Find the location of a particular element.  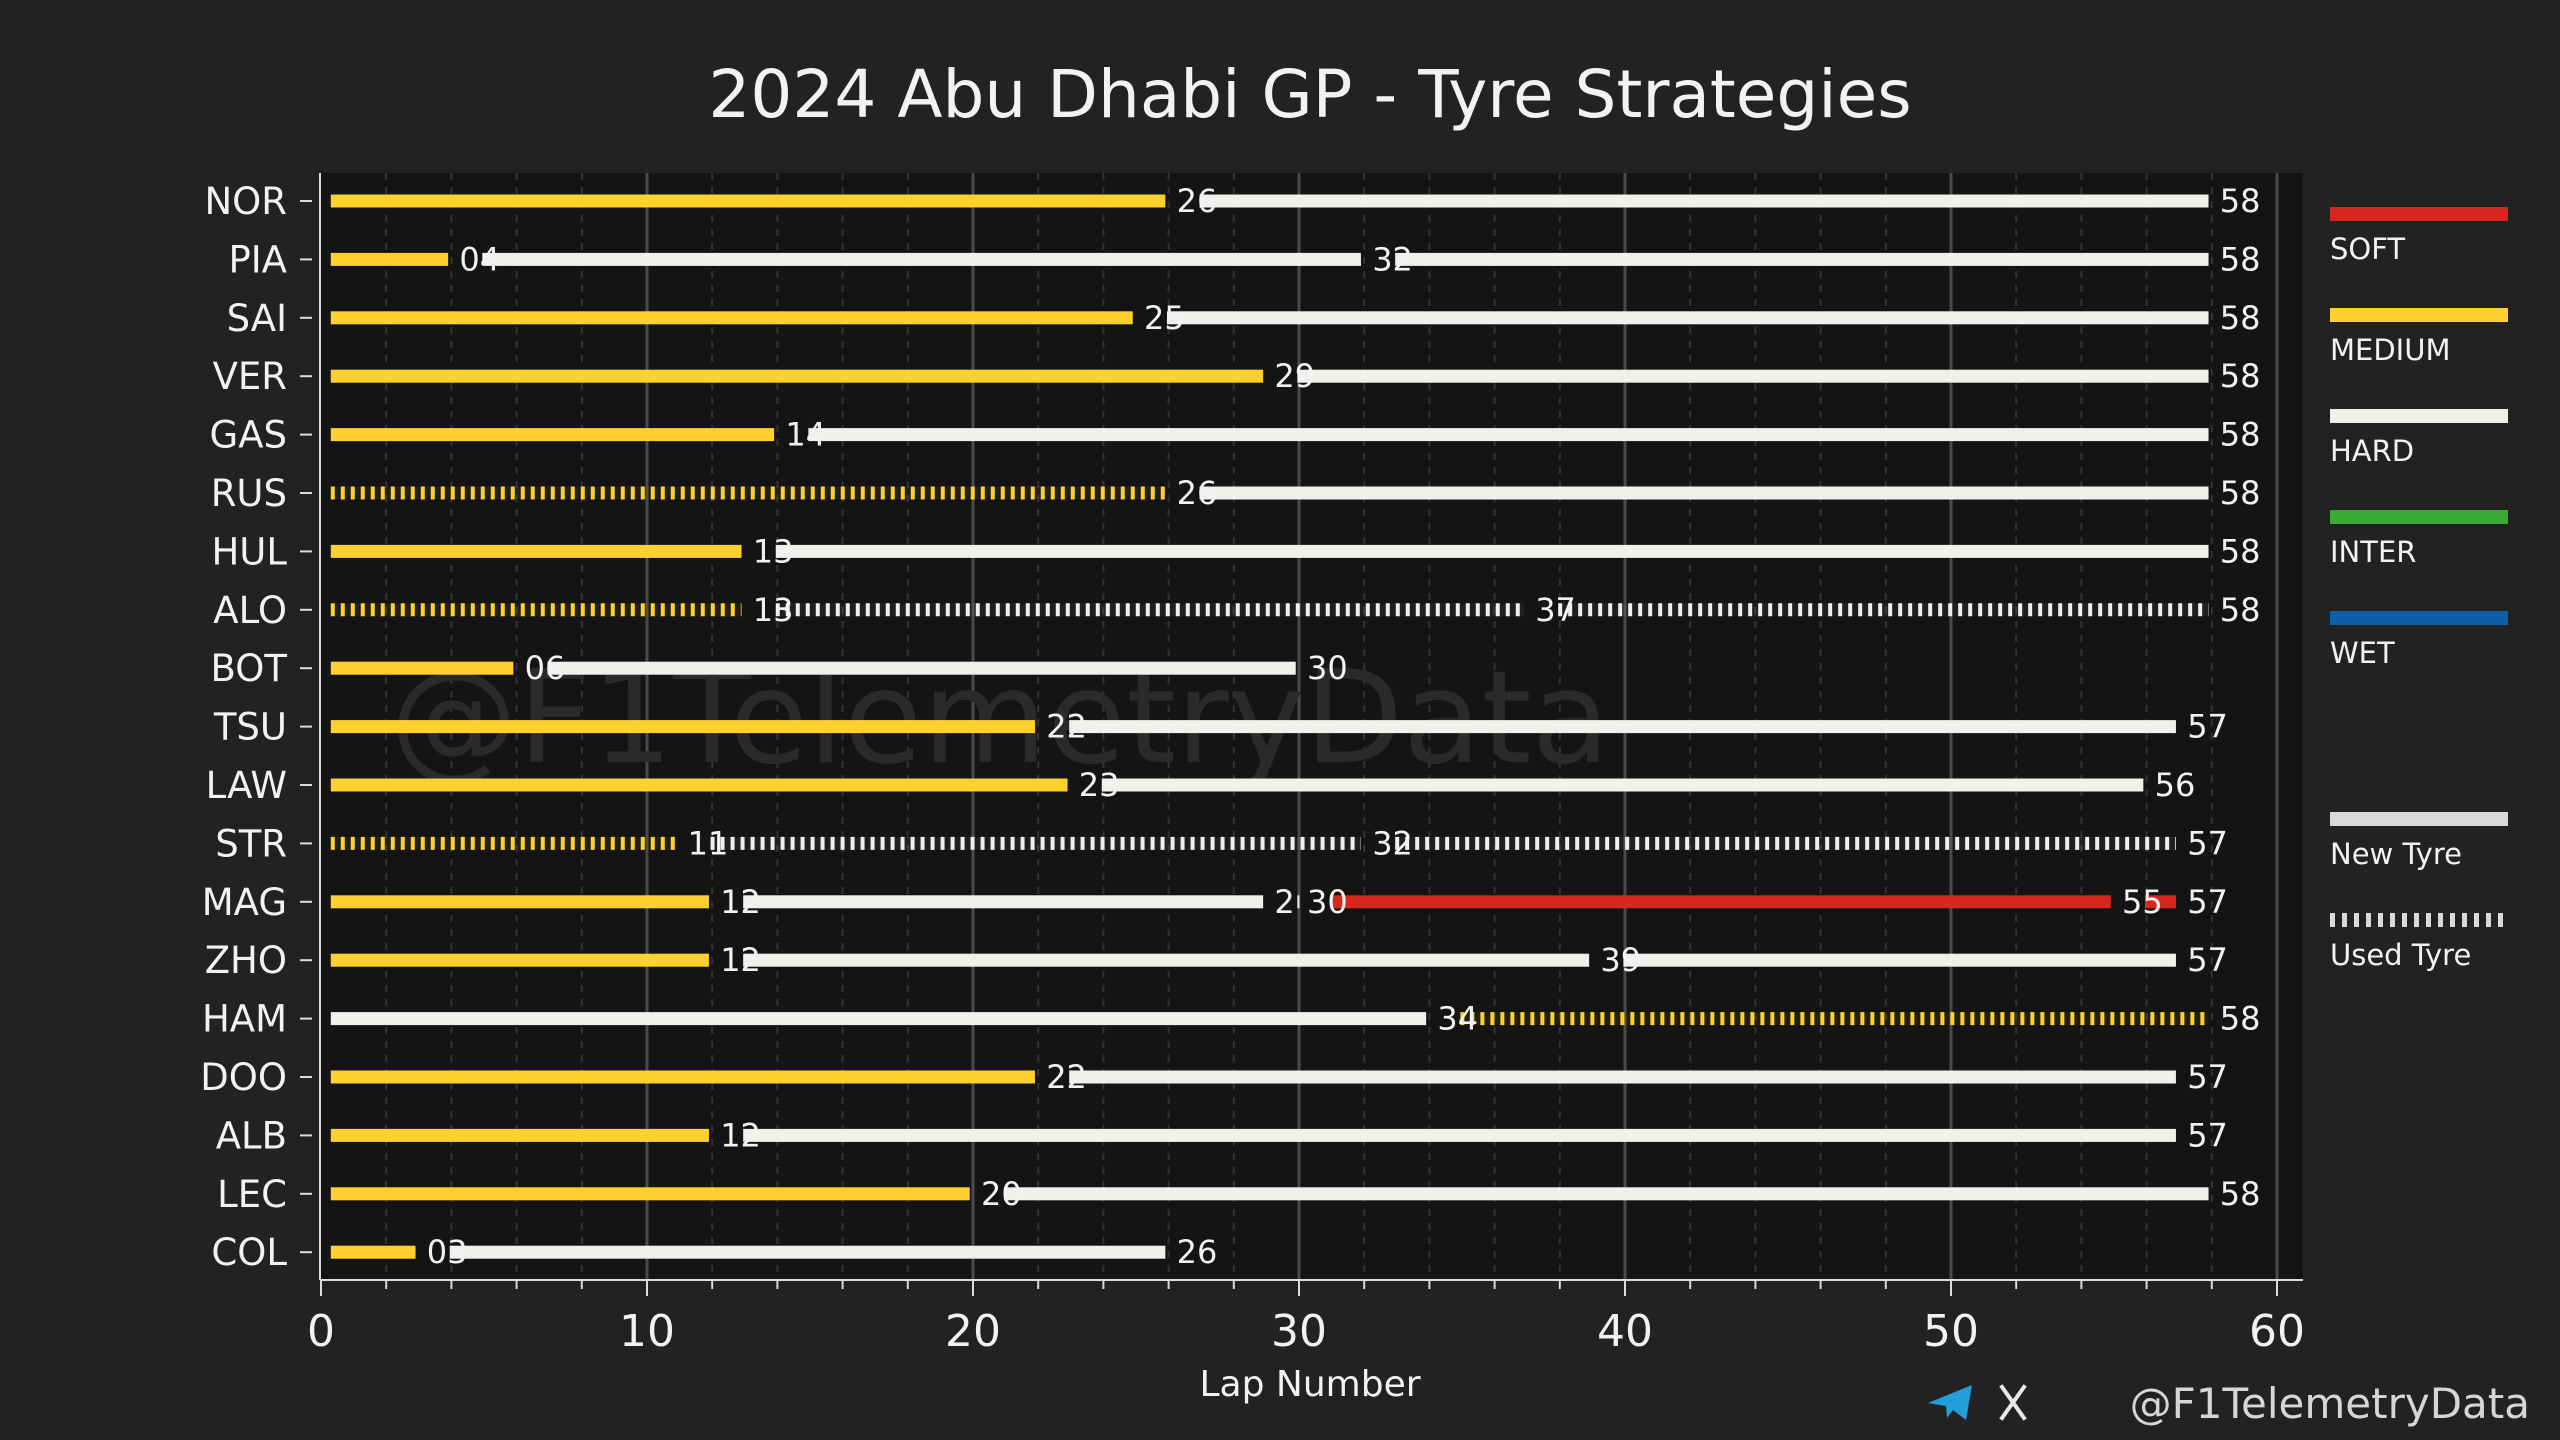

driver-label: GAS is located at coordinates (248, 435).